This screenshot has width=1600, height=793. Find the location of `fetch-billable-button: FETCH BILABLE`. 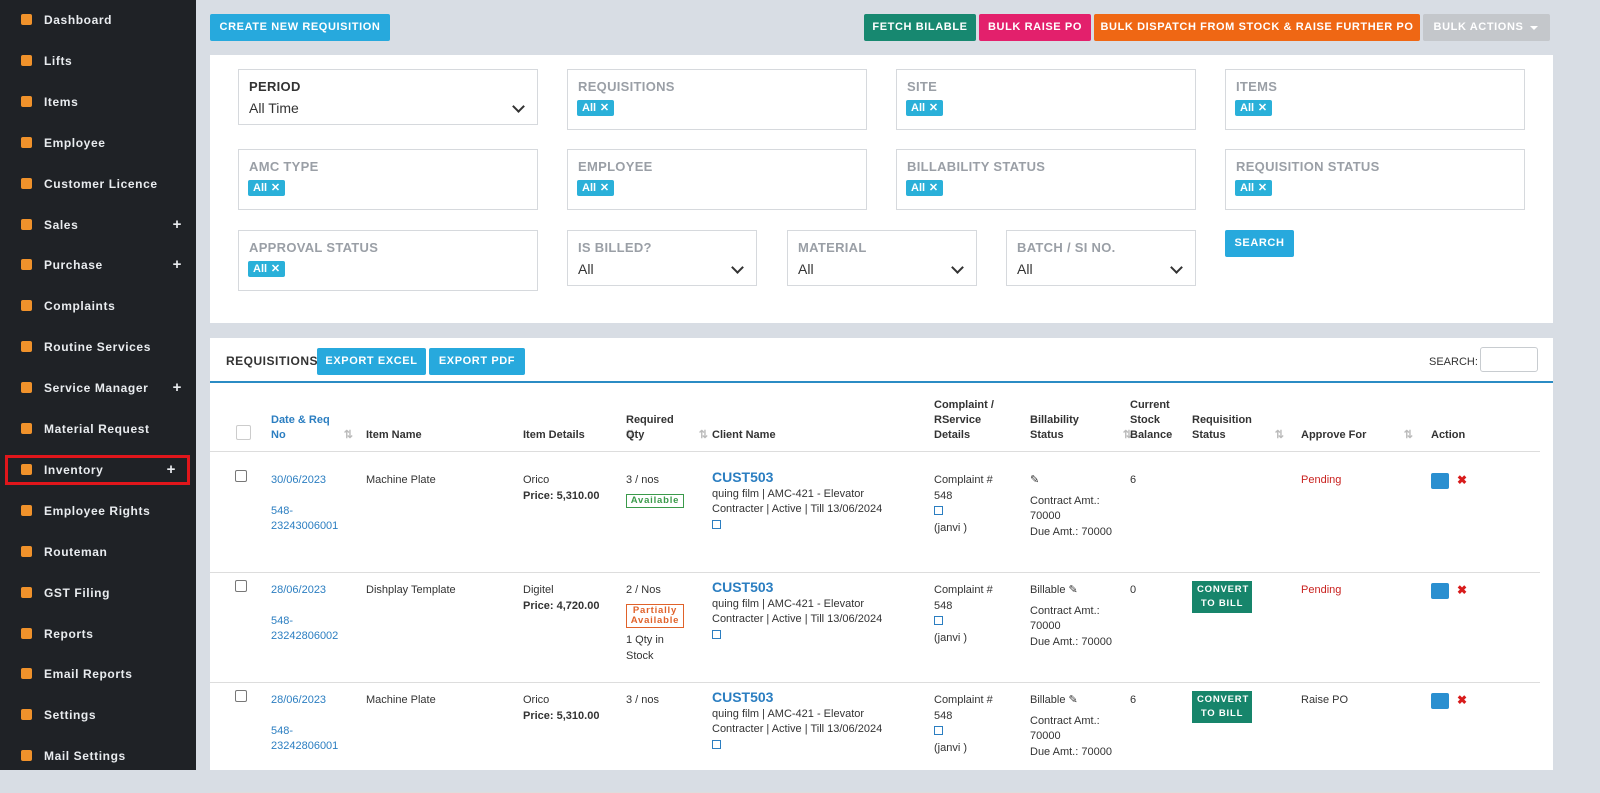

fetch-billable-button: FETCH BILABLE is located at coordinates (920, 27).